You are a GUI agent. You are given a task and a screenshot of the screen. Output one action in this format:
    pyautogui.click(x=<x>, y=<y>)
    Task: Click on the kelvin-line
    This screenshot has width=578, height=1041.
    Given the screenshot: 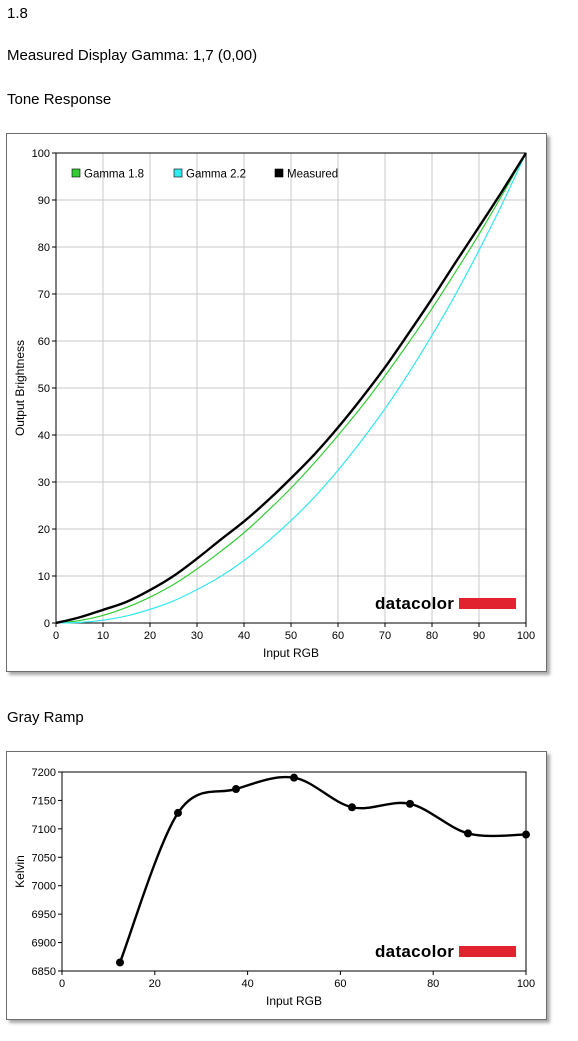 What is the action you would take?
    pyautogui.click(x=322, y=869)
    